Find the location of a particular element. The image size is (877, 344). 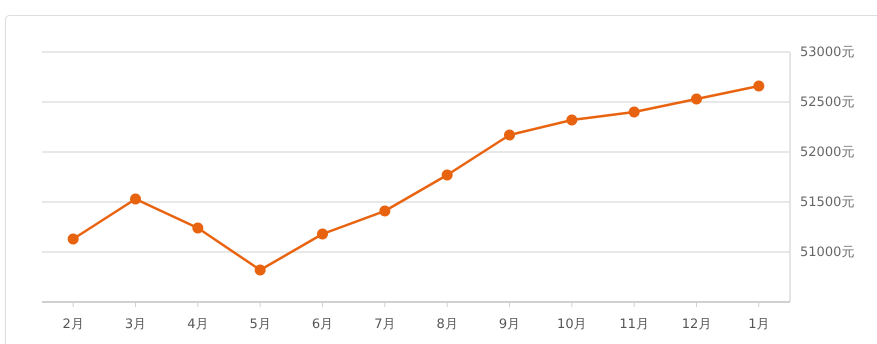

x-tick-label: 4月 is located at coordinates (197, 324).